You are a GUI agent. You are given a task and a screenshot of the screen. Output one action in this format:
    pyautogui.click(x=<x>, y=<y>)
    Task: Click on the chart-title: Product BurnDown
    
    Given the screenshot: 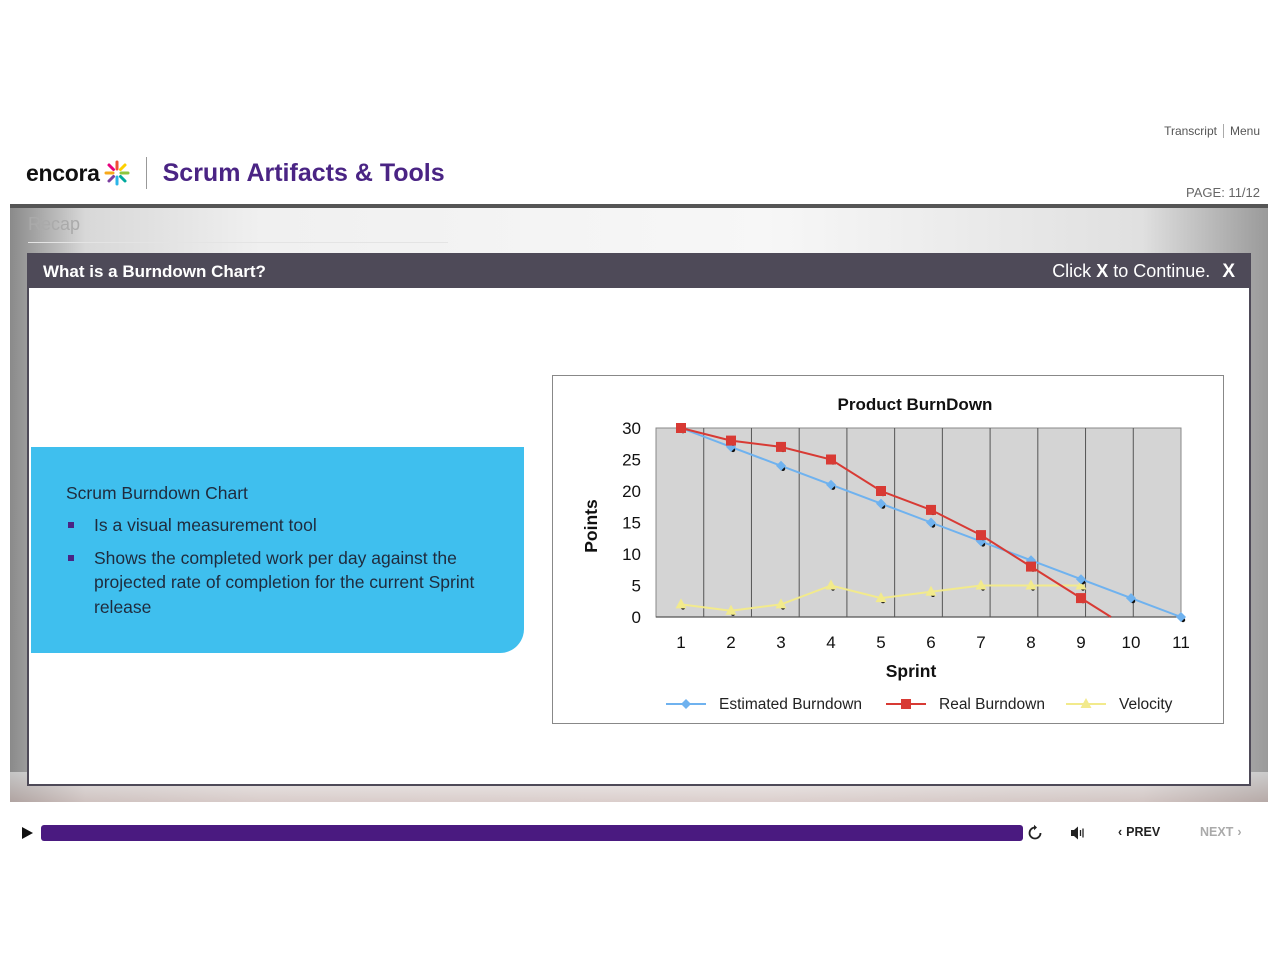 What is the action you would take?
    pyautogui.click(x=915, y=404)
    